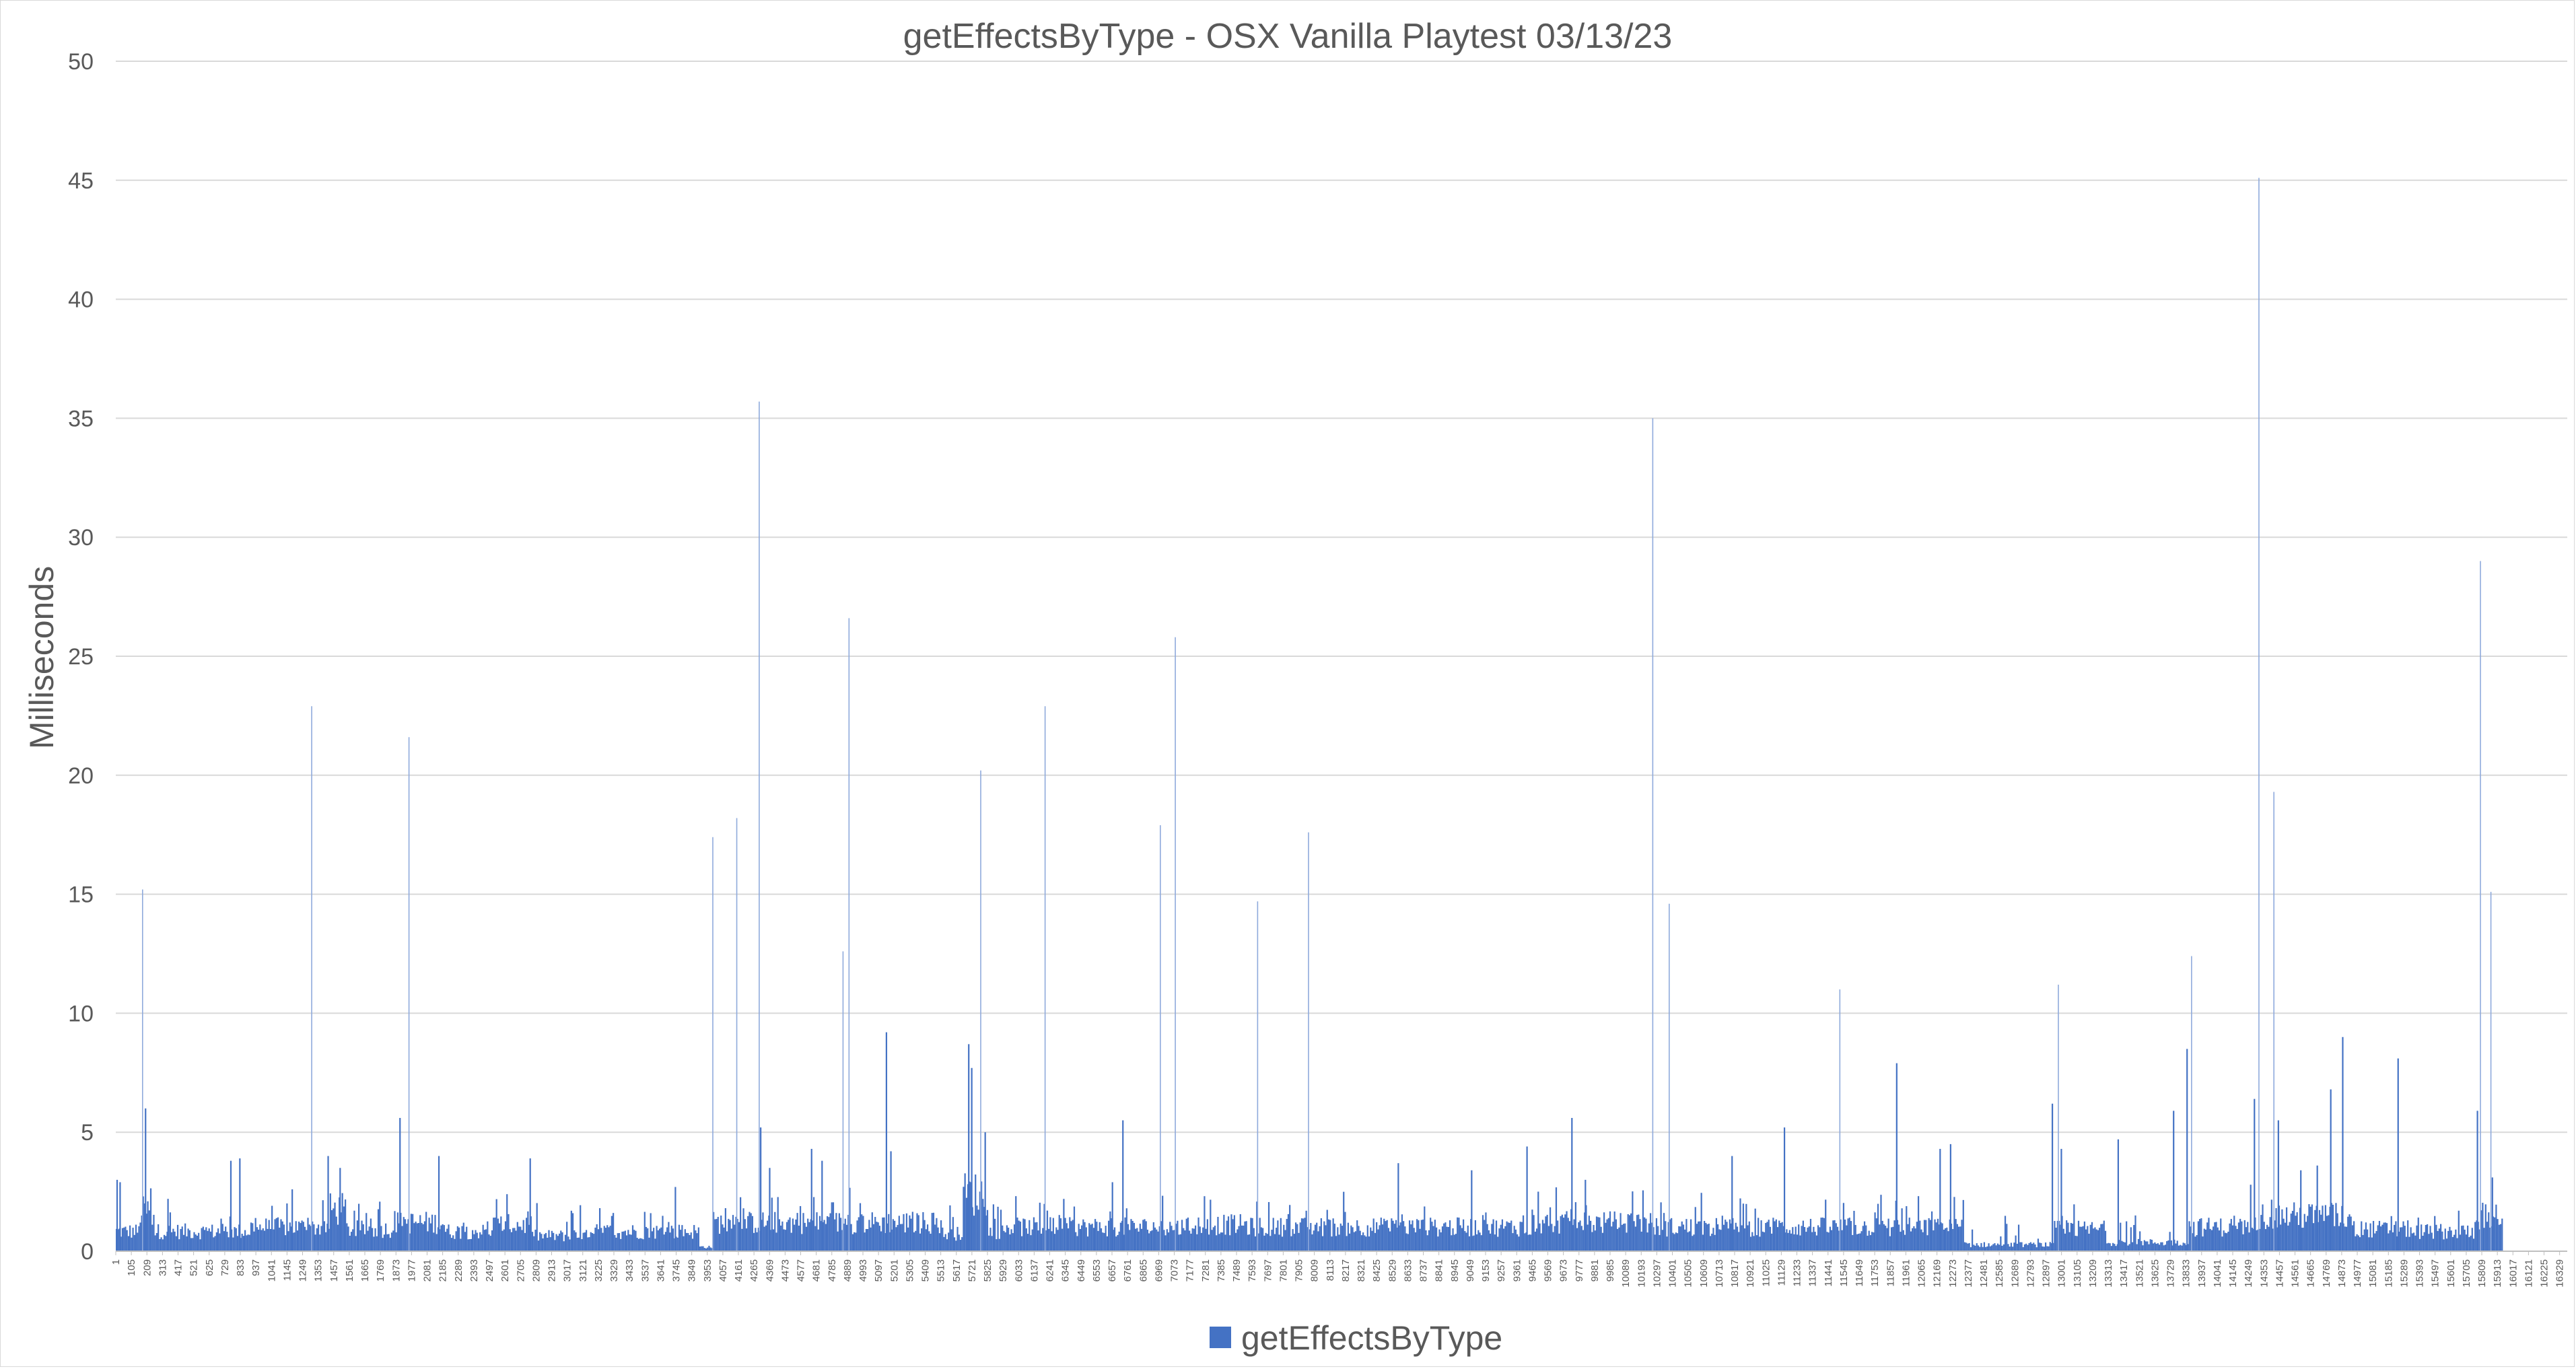  What do you see at coordinates (567, 1270) in the screenshot?
I see `x-tick-label: 3017` at bounding box center [567, 1270].